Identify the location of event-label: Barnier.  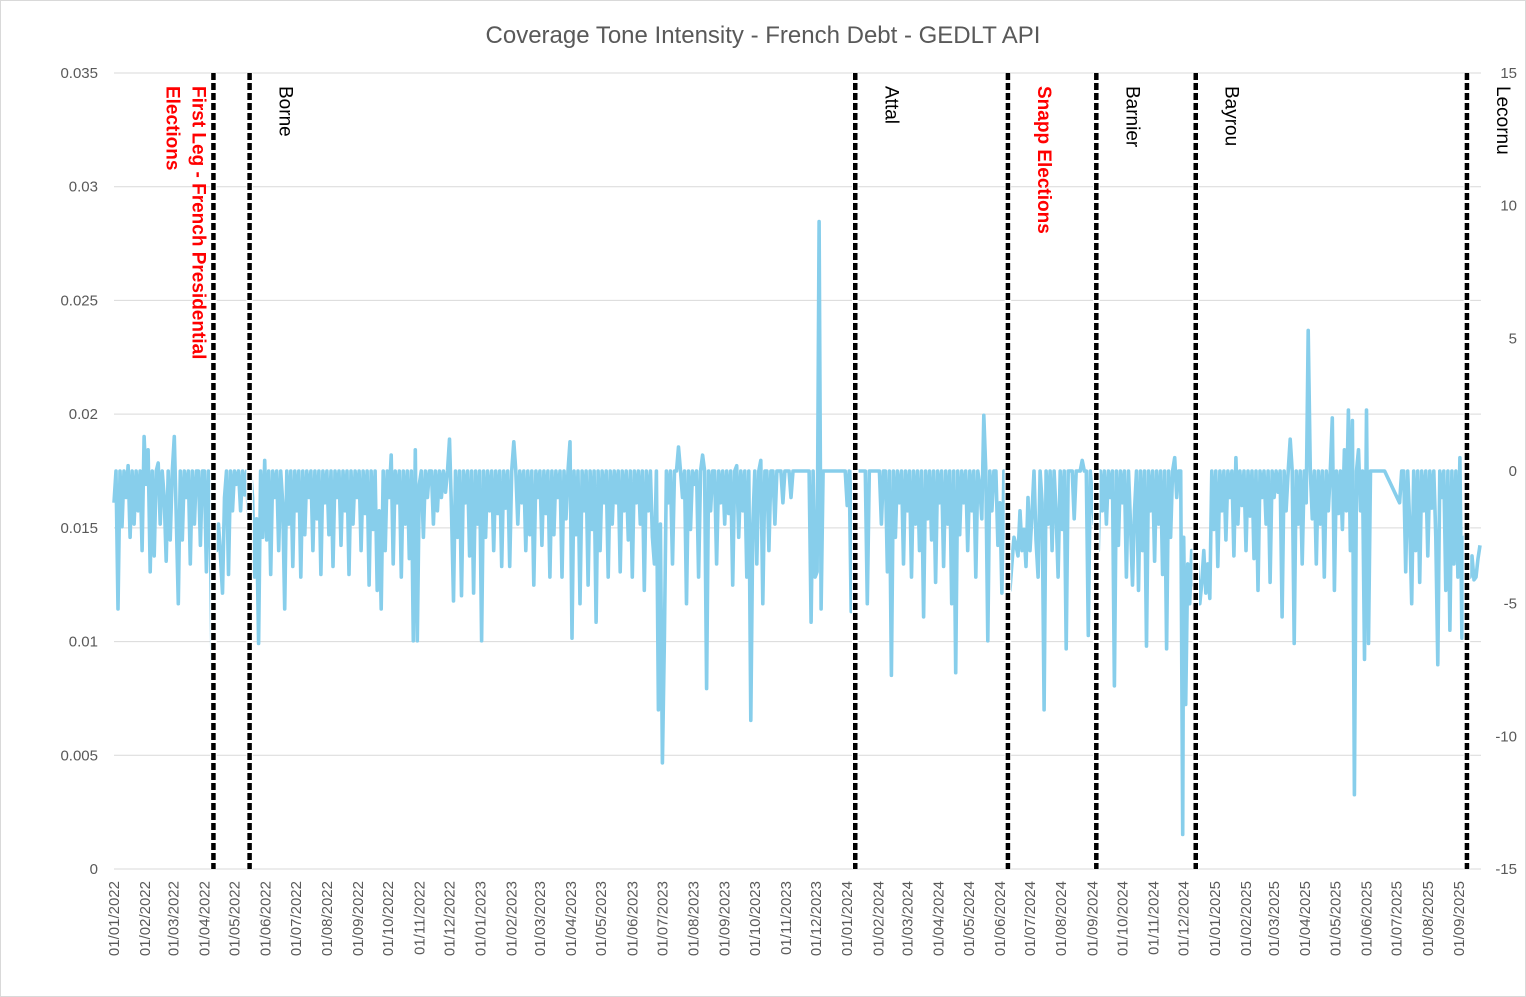
(1131, 117).